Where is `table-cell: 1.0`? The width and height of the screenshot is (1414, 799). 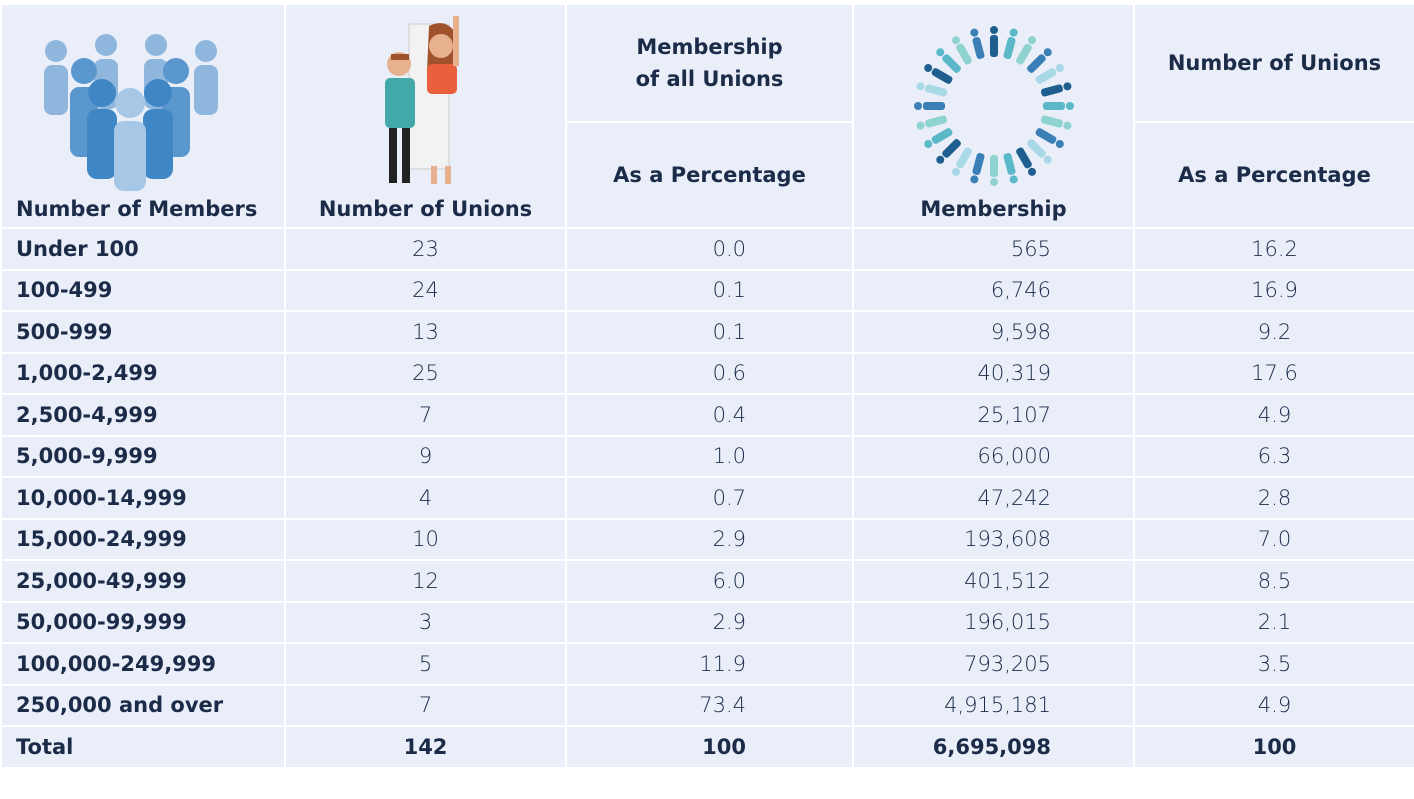
table-cell: 1.0 is located at coordinates (709, 456).